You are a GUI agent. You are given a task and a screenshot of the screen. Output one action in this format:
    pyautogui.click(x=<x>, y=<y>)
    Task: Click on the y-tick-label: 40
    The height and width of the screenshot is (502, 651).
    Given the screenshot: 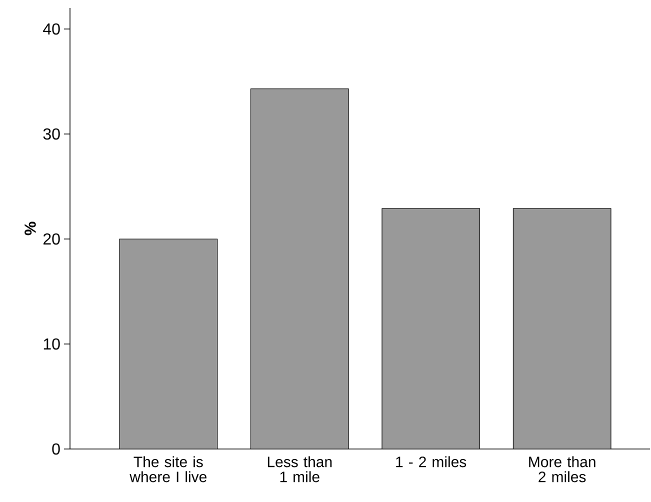 What is the action you would take?
    pyautogui.click(x=51, y=29)
    